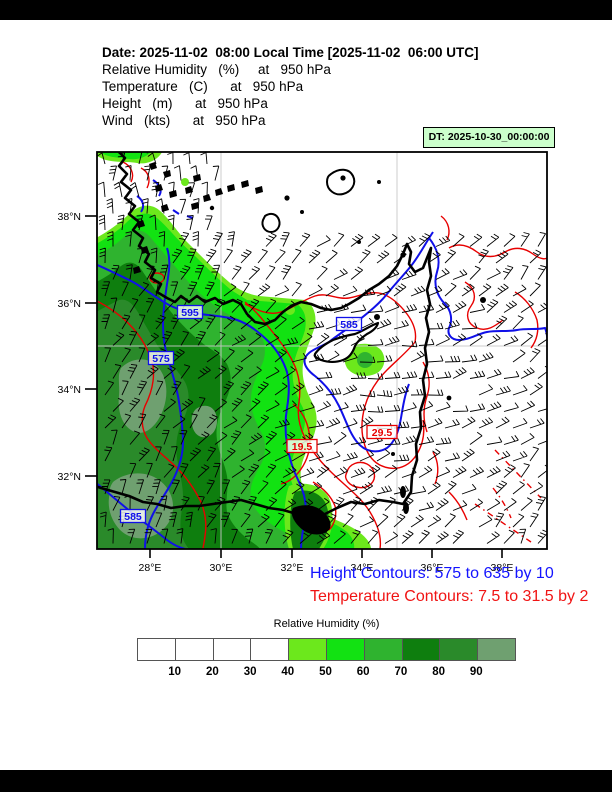 The height and width of the screenshot is (792, 612). What do you see at coordinates (432, 567) in the screenshot?
I see `lon-label-36e: 36°E` at bounding box center [432, 567].